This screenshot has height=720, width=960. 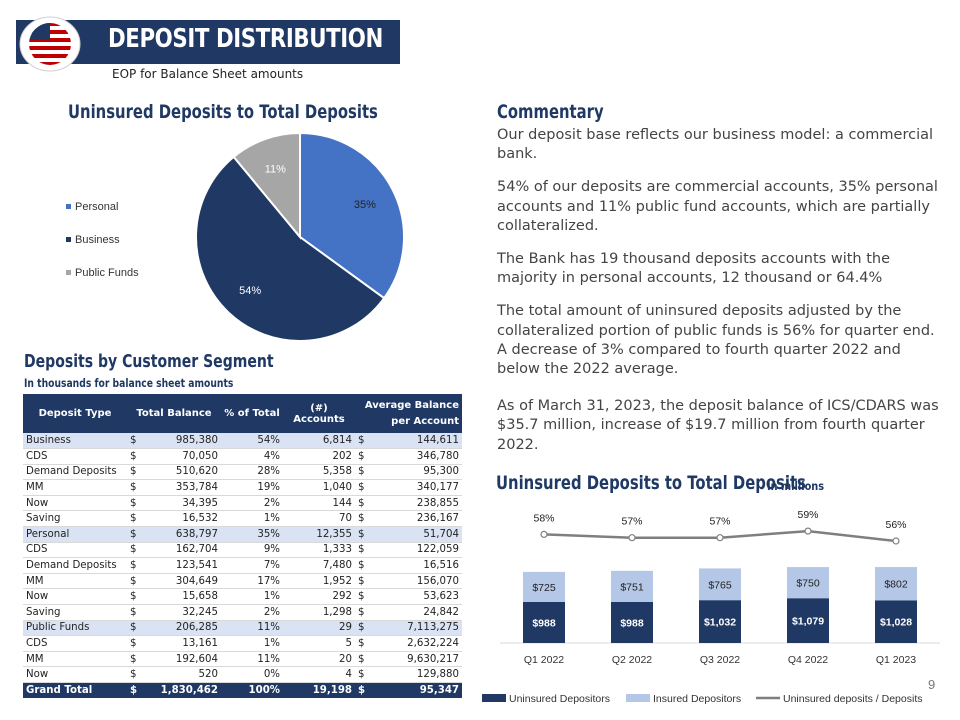 I want to click on cell-accounts: 202, so click(x=319, y=456).